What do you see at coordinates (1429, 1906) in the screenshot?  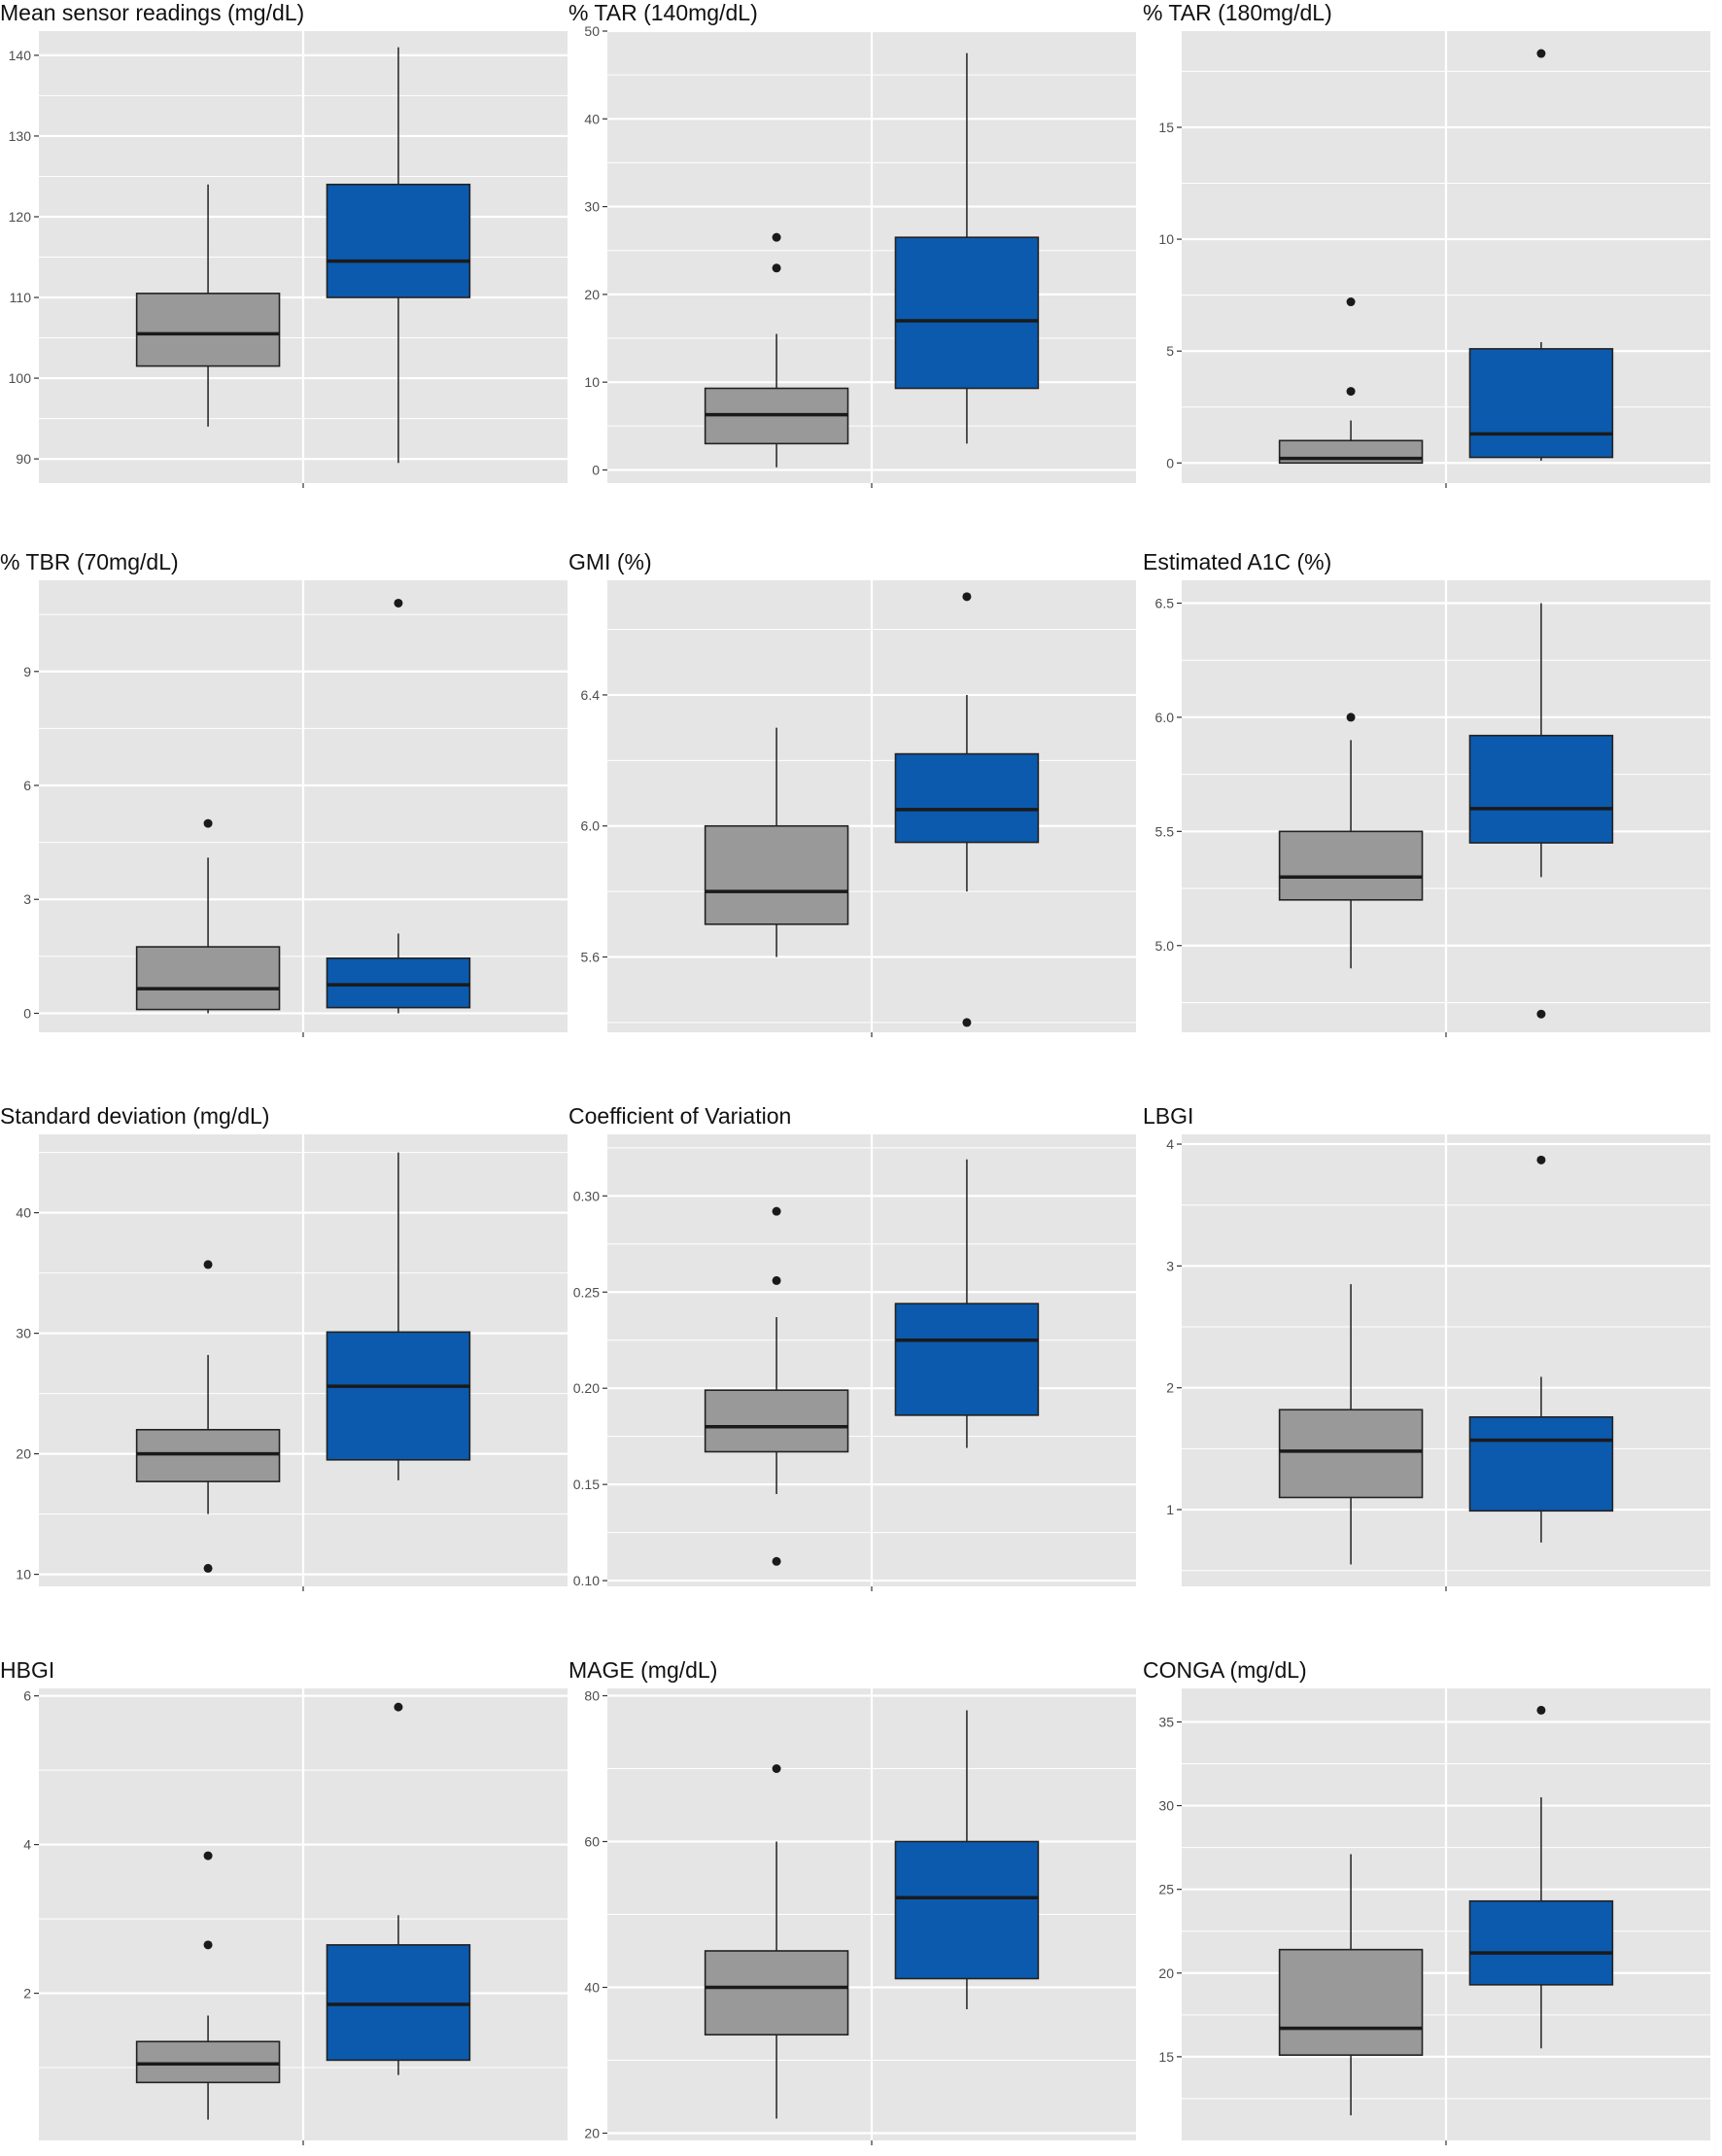 I see `boxplot-panel: CONGA (mg/dL) 15 20 25 30 35` at bounding box center [1429, 1906].